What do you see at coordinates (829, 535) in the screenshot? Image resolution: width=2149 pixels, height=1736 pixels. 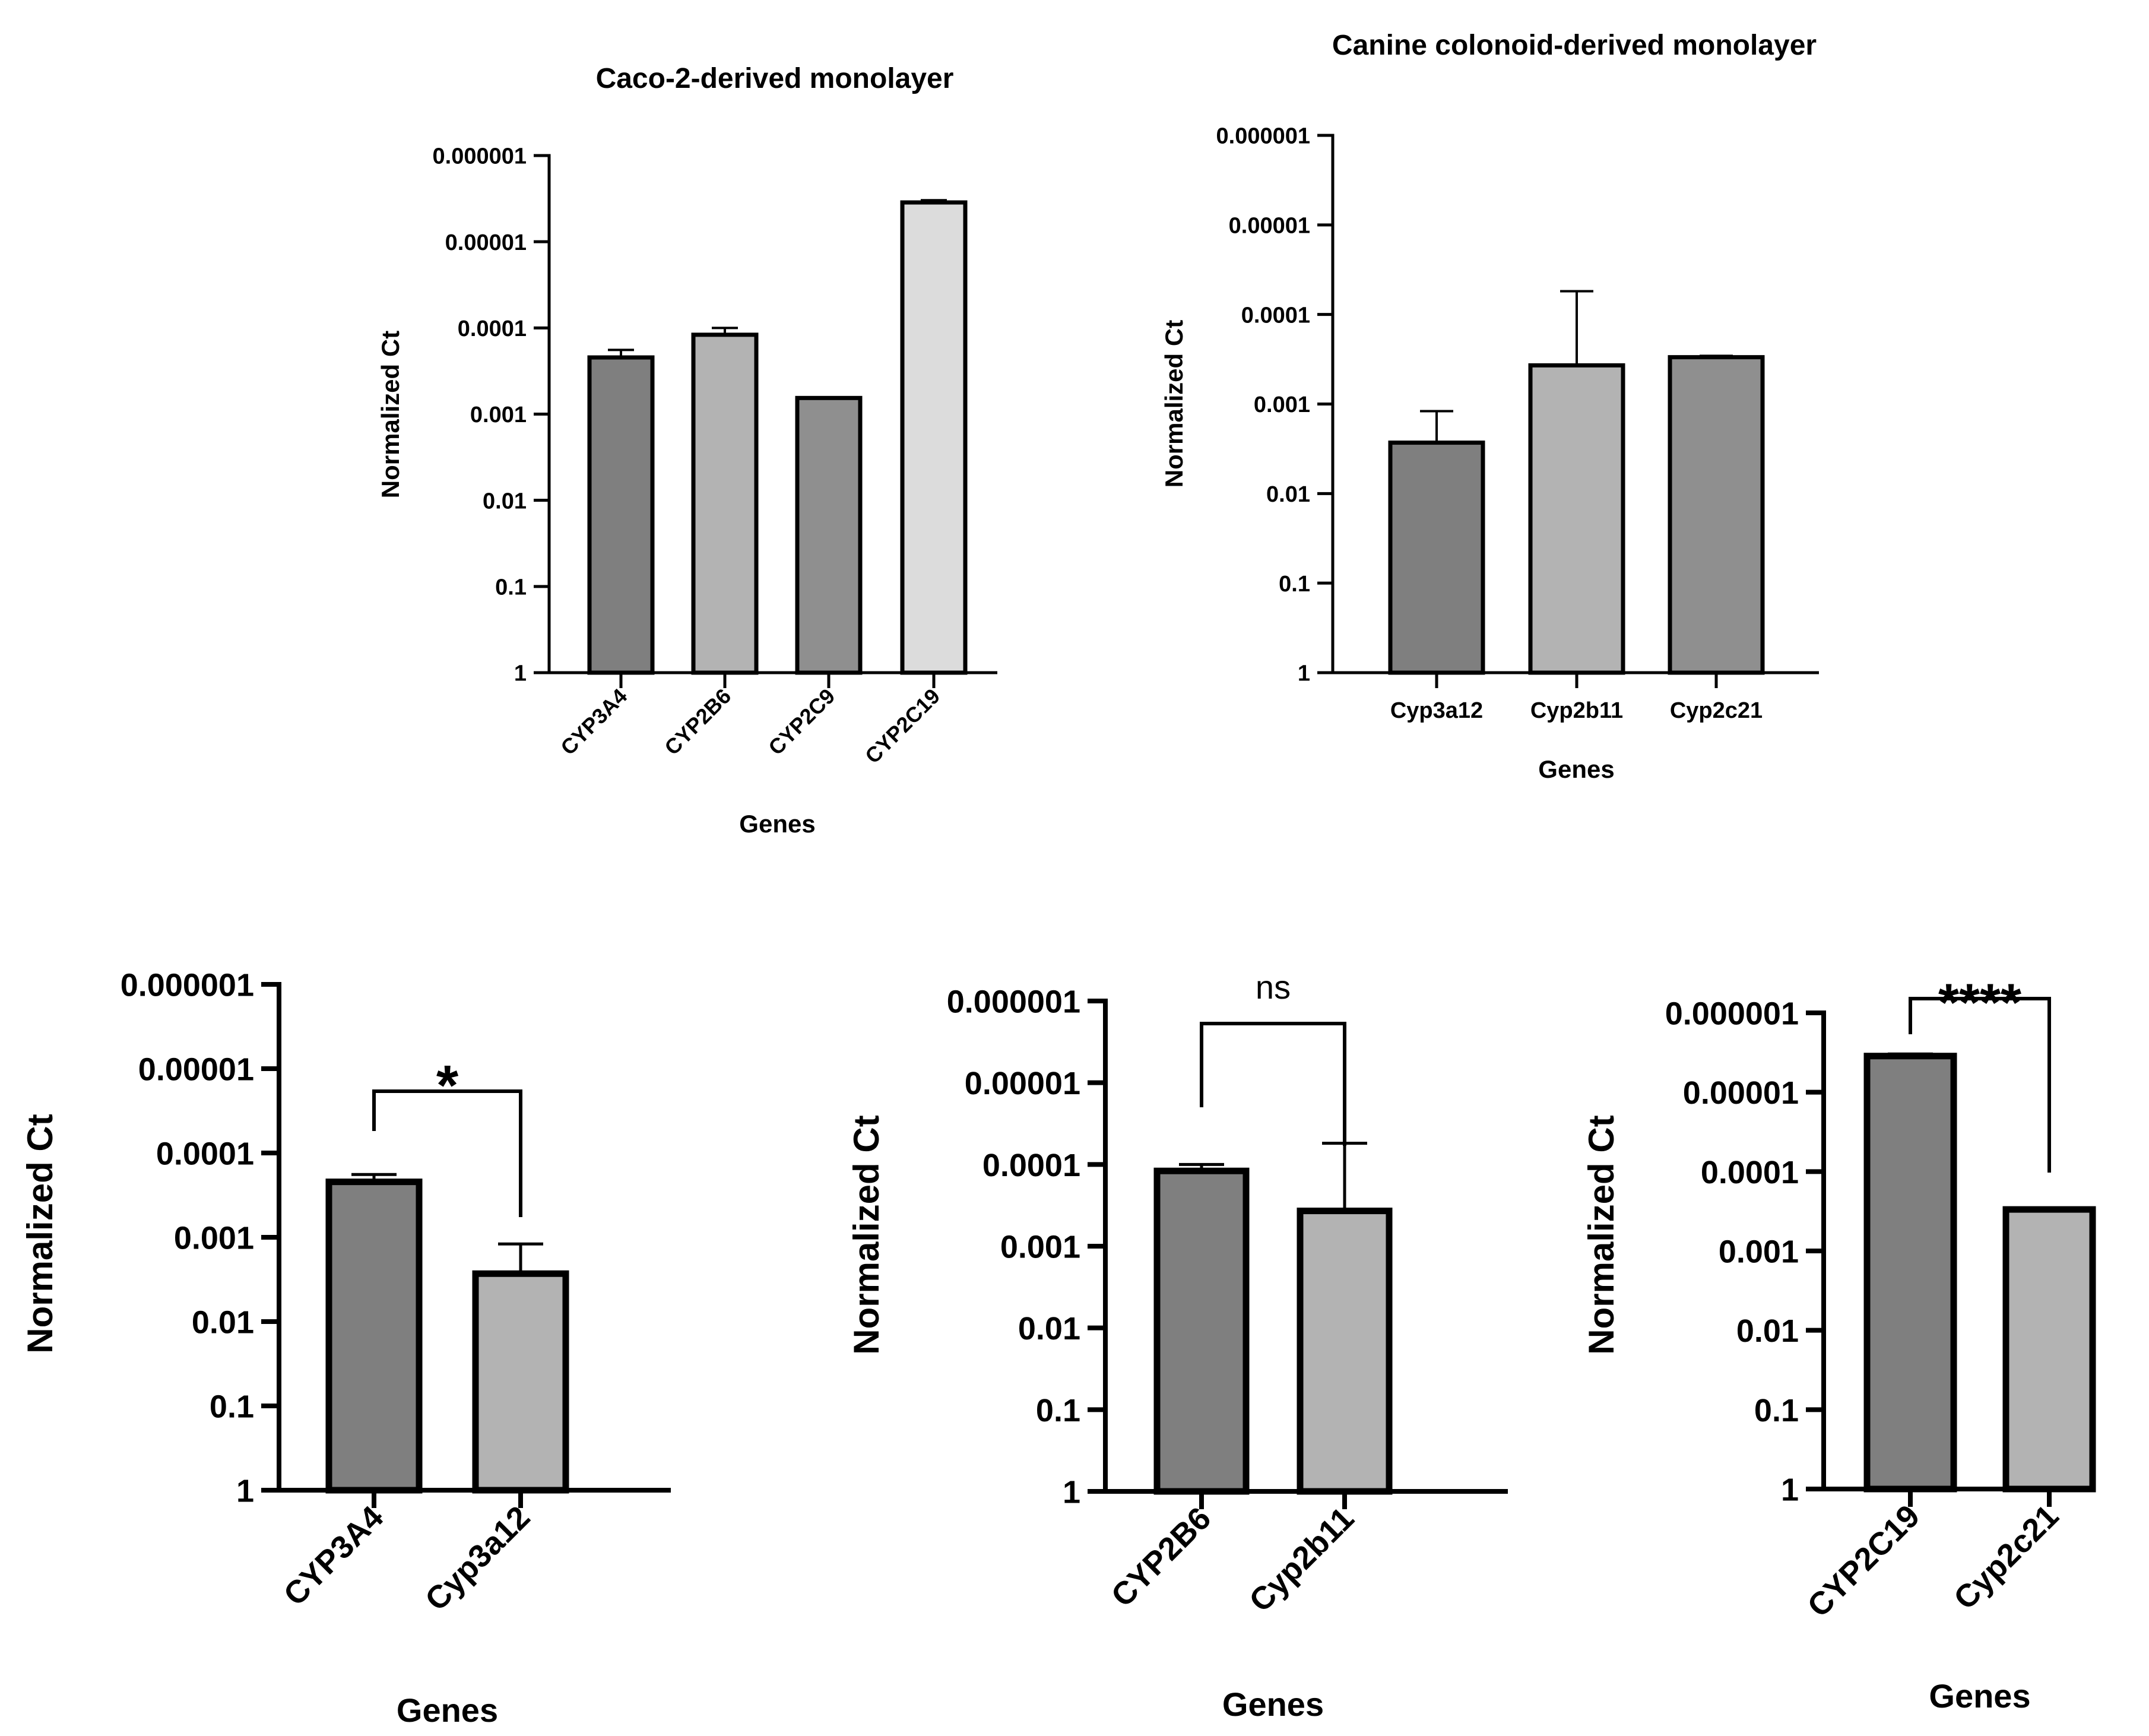 I see `bar-cyp2c9` at bounding box center [829, 535].